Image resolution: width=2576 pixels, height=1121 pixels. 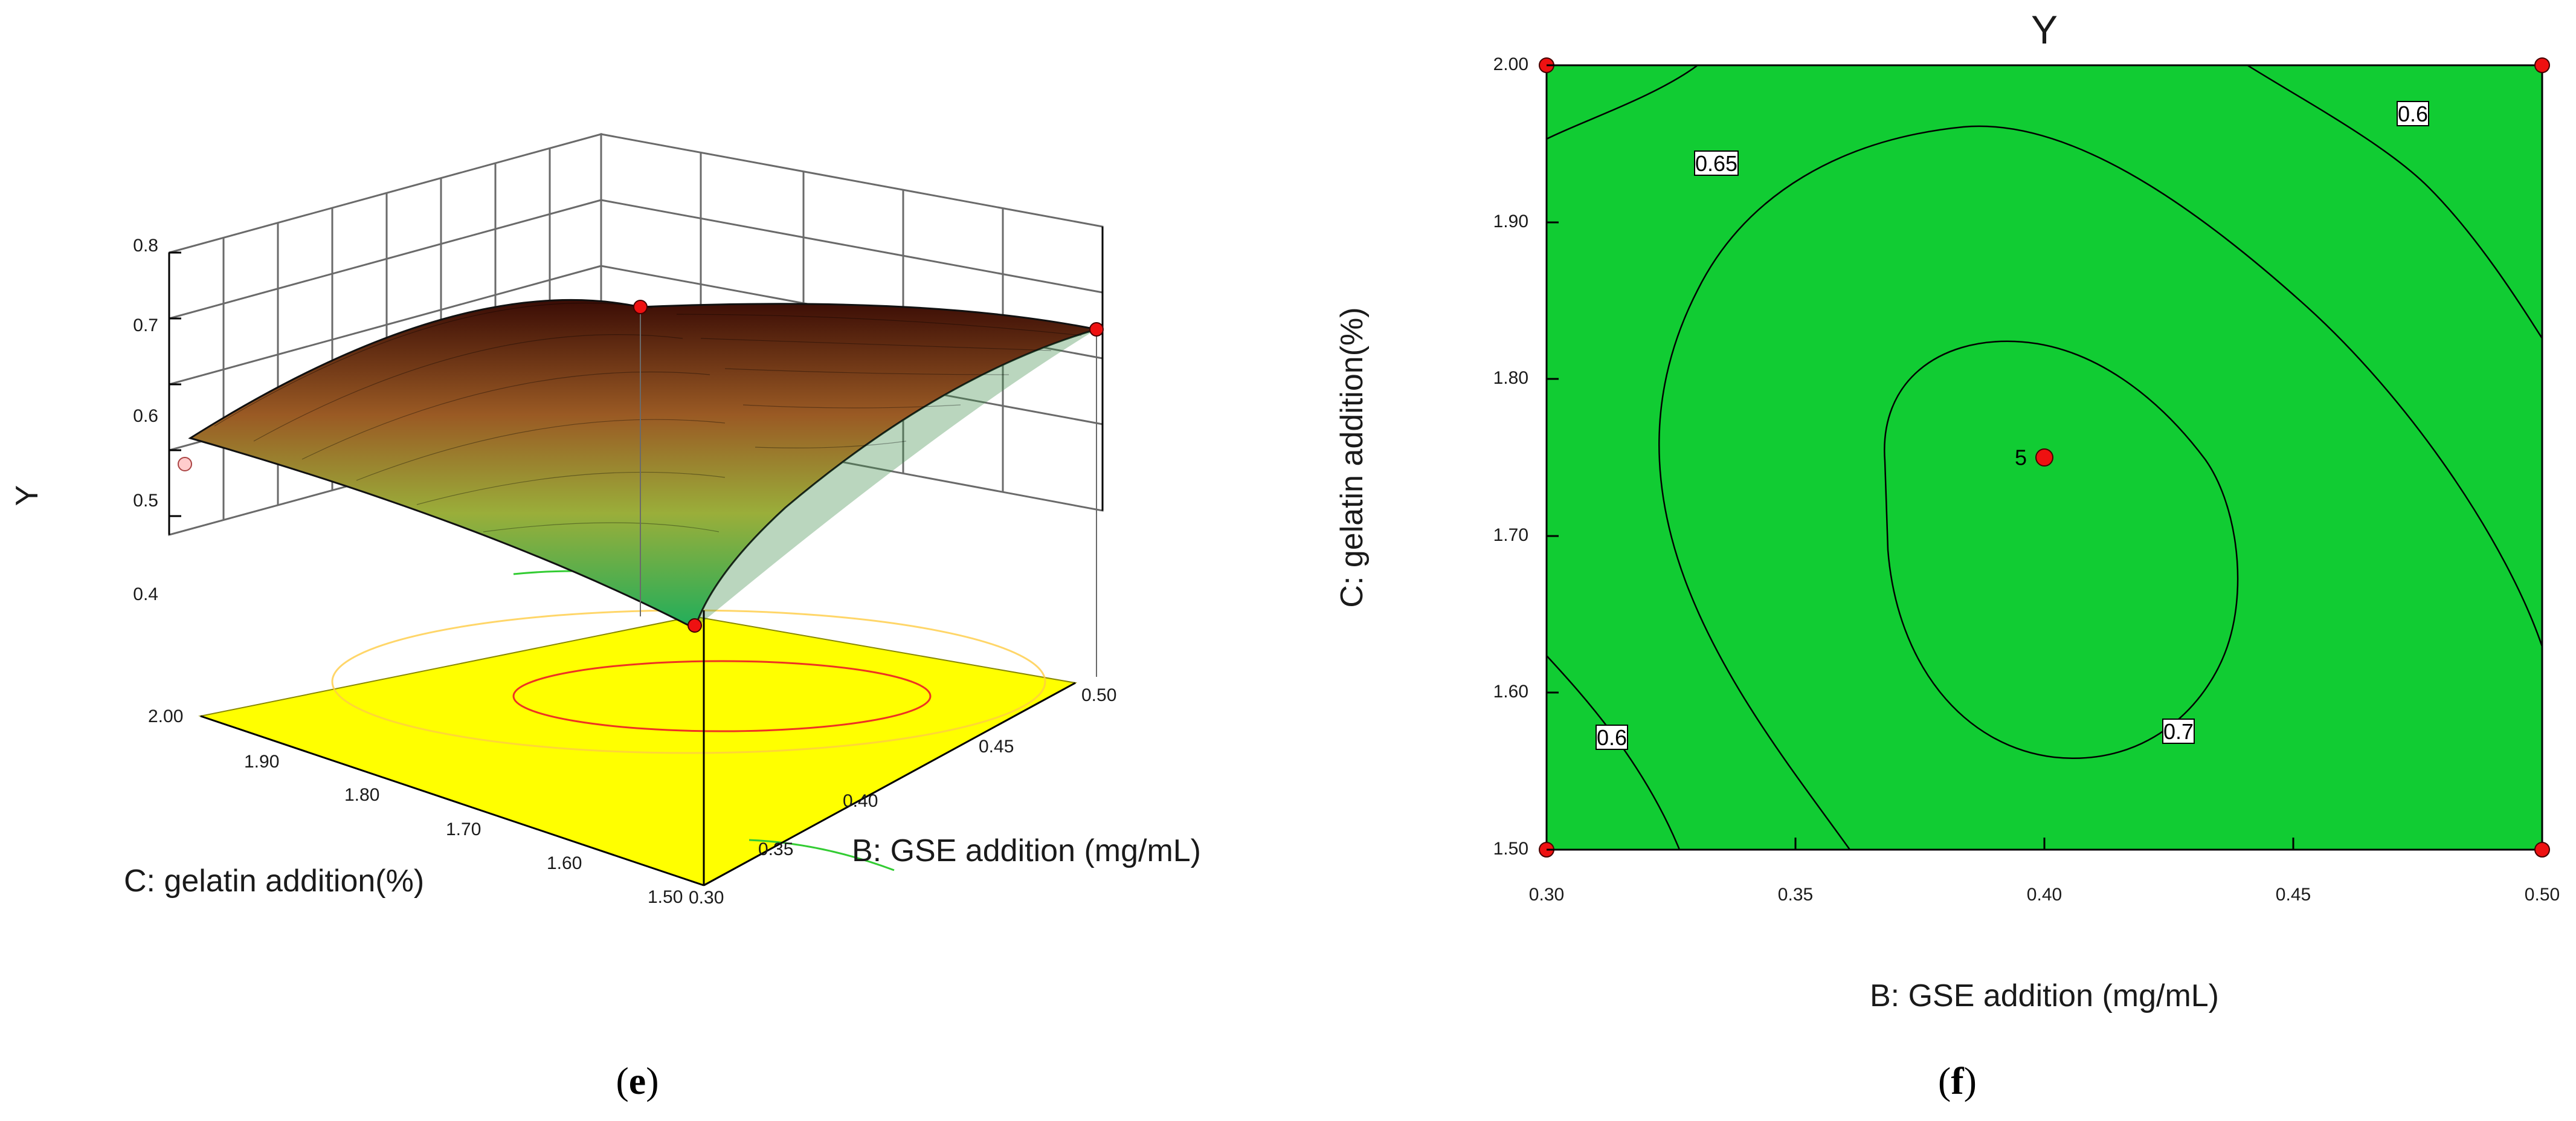 What do you see at coordinates (997, 747) in the screenshot?
I see `b-tick-label: 0.45` at bounding box center [997, 747].